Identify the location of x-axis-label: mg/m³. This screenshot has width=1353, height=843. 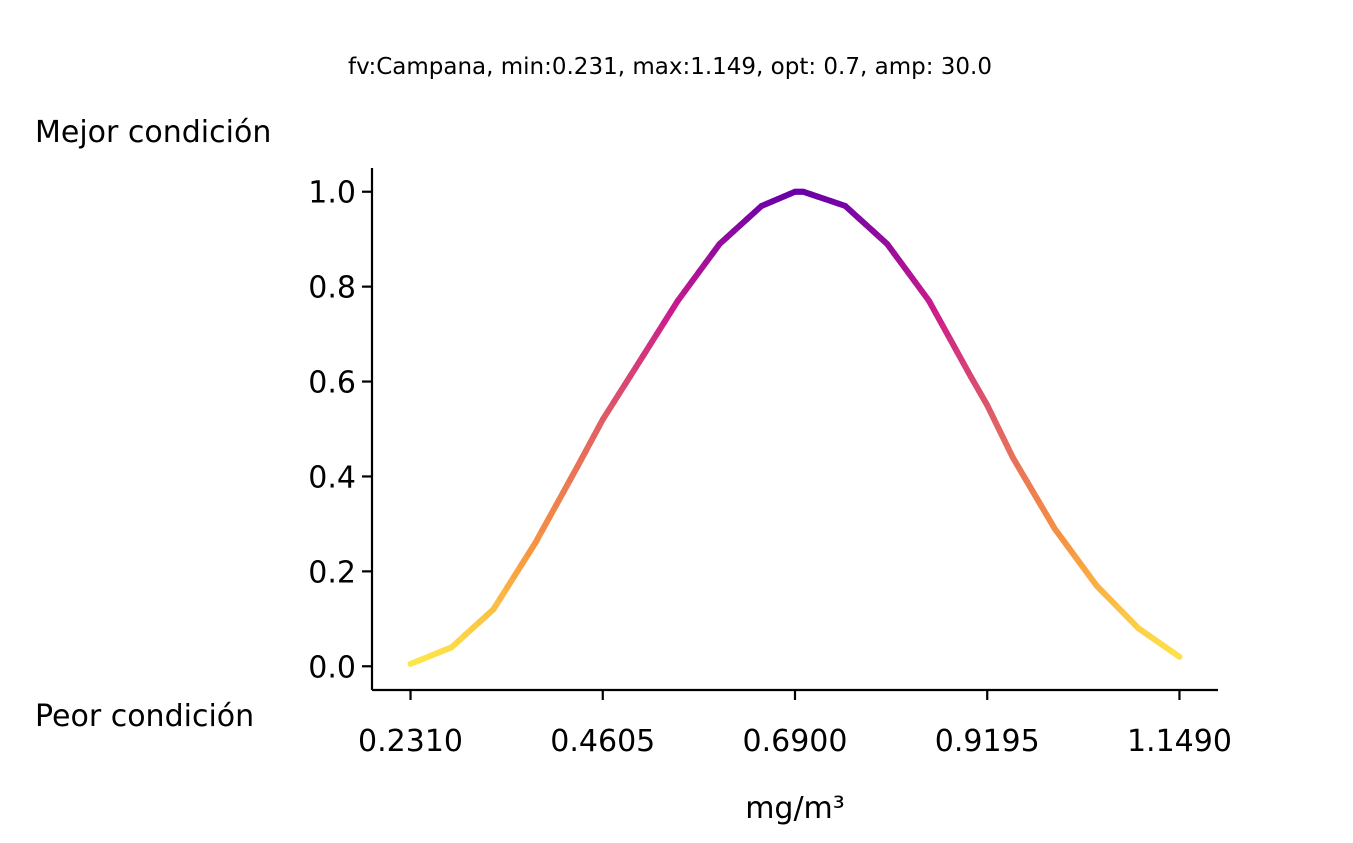
(795, 808).